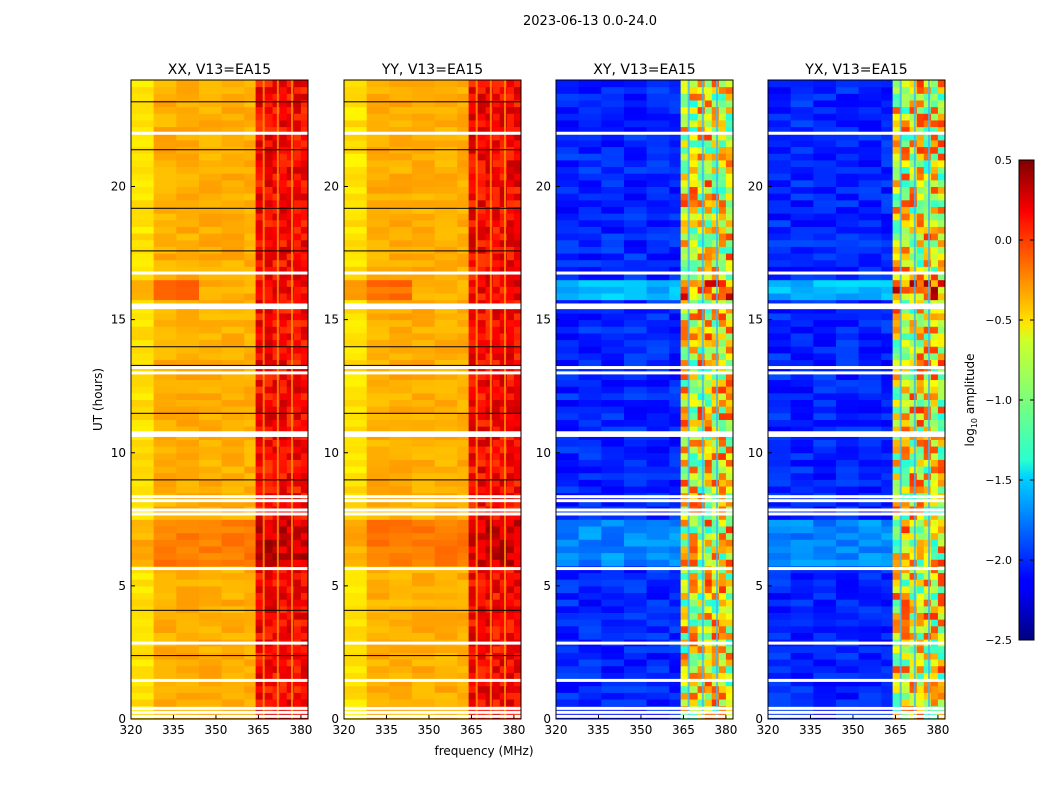 The height and width of the screenshot is (804, 1050). Describe the element at coordinates (432, 643) in the screenshot. I see `flagged-row` at that location.